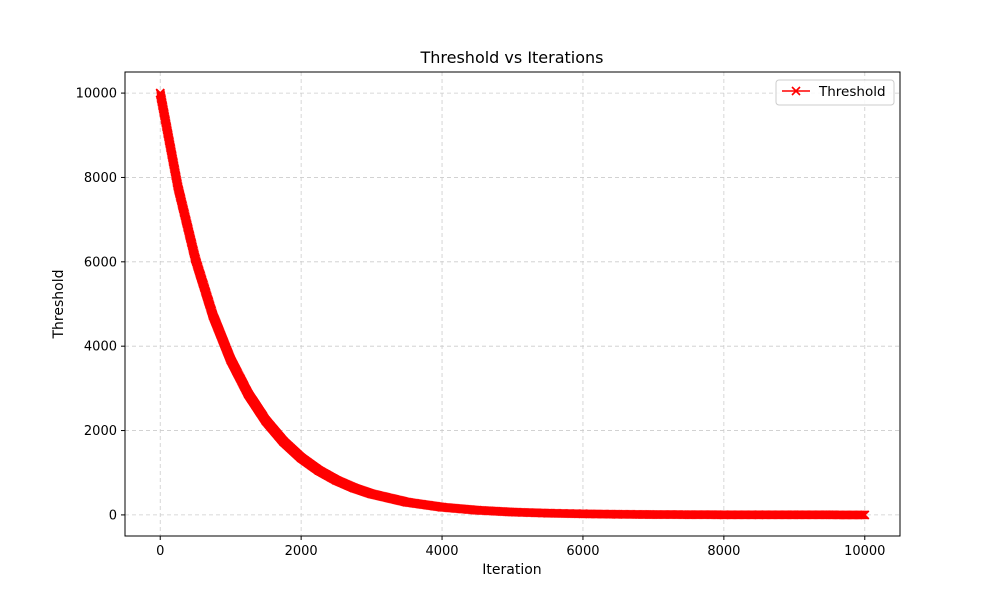 The height and width of the screenshot is (600, 1000). I want to click on legend: Threshold, so click(835, 92).